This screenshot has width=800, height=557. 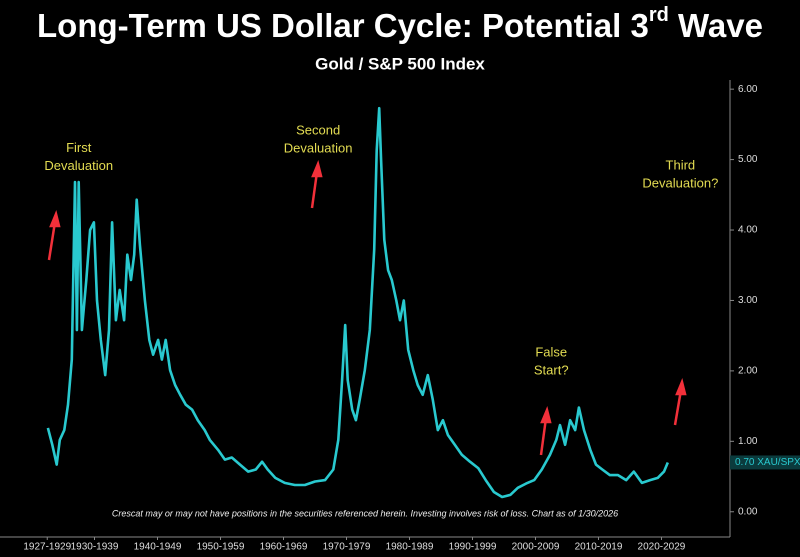 What do you see at coordinates (400, 63) in the screenshot?
I see `chart-subtitle: Gold / S&P 500 Index` at bounding box center [400, 63].